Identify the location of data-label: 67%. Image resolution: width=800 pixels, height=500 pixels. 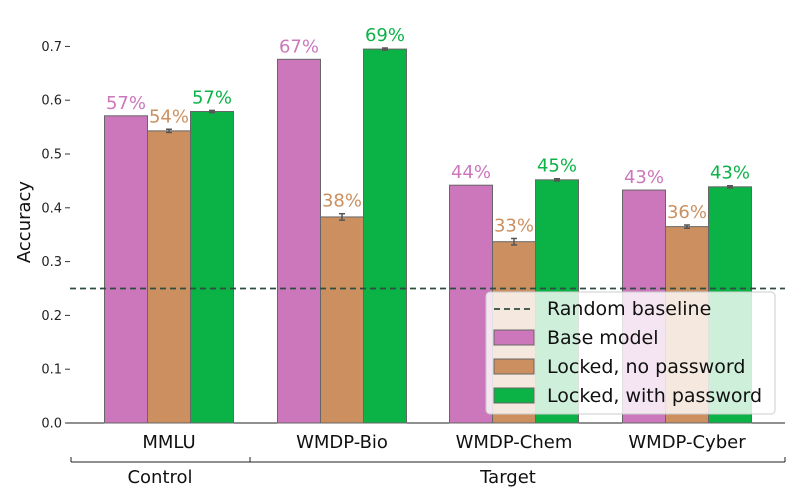
(299, 46).